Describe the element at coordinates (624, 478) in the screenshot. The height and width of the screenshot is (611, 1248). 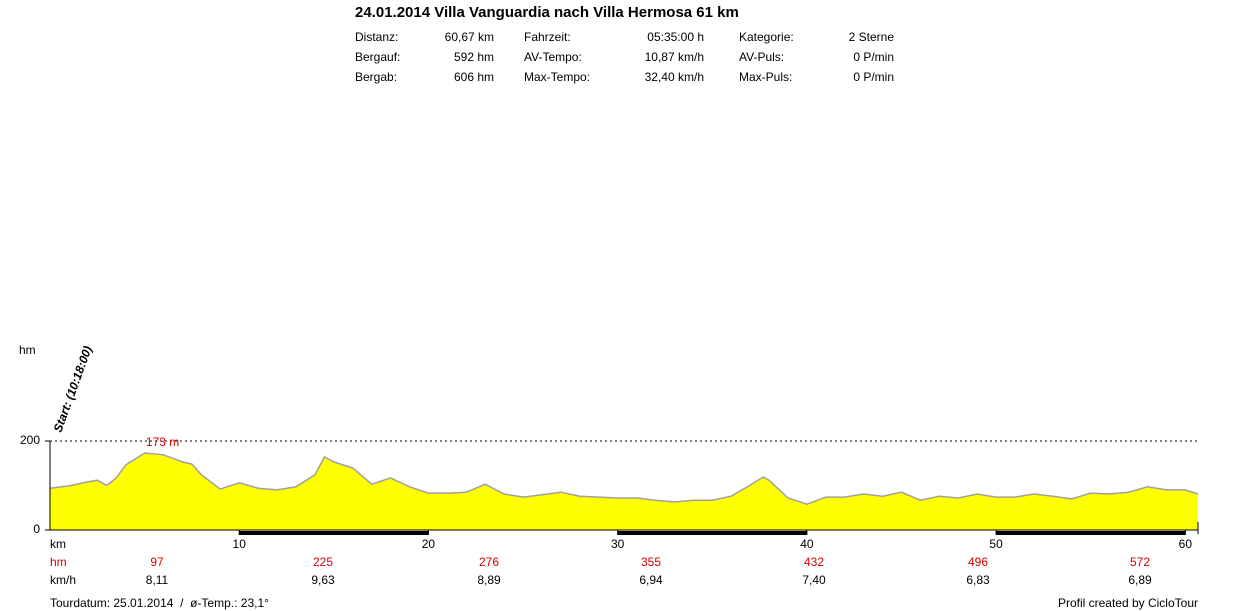
I see `elevation-line` at that location.